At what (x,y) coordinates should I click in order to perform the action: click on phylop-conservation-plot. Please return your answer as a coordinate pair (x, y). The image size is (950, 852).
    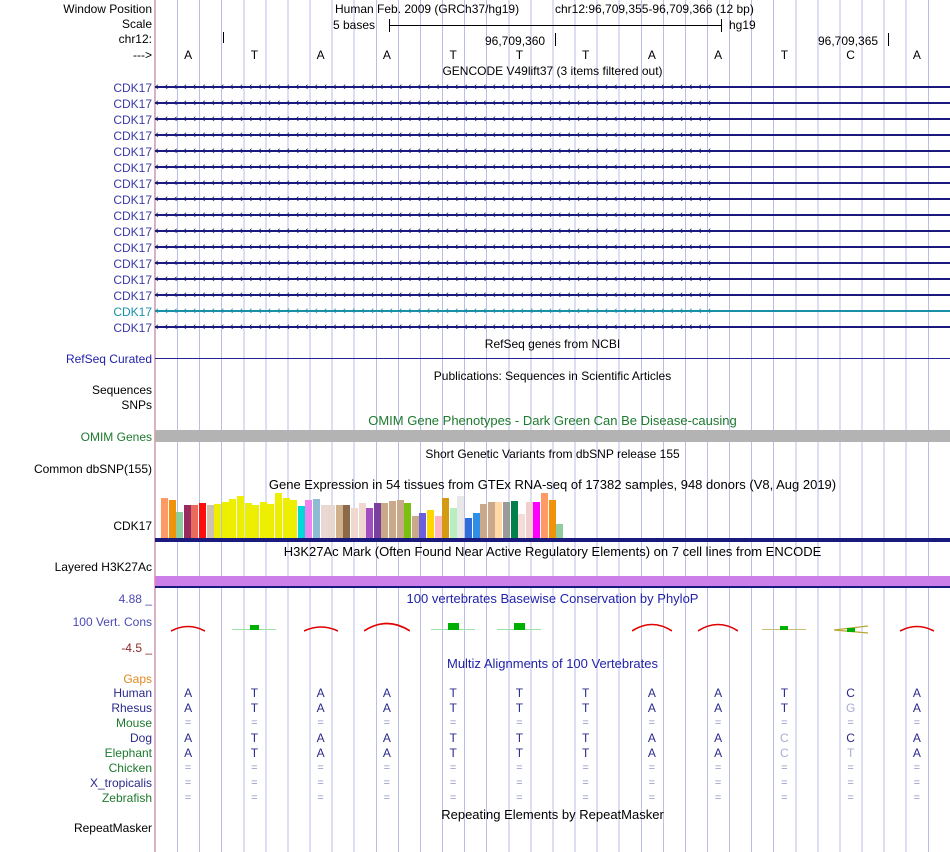
    Looking at the image, I should click on (552, 630).